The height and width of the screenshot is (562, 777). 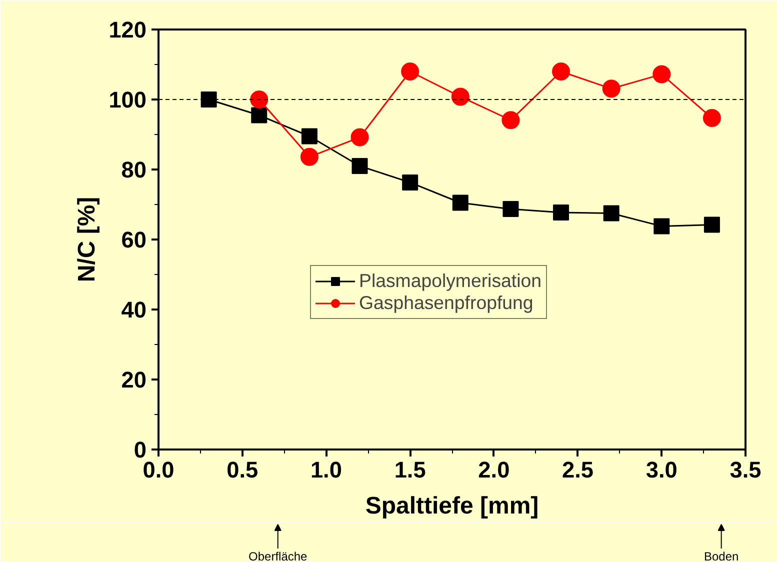 What do you see at coordinates (446, 303) in the screenshot?
I see `legend-label: Gasphasenpfropfung` at bounding box center [446, 303].